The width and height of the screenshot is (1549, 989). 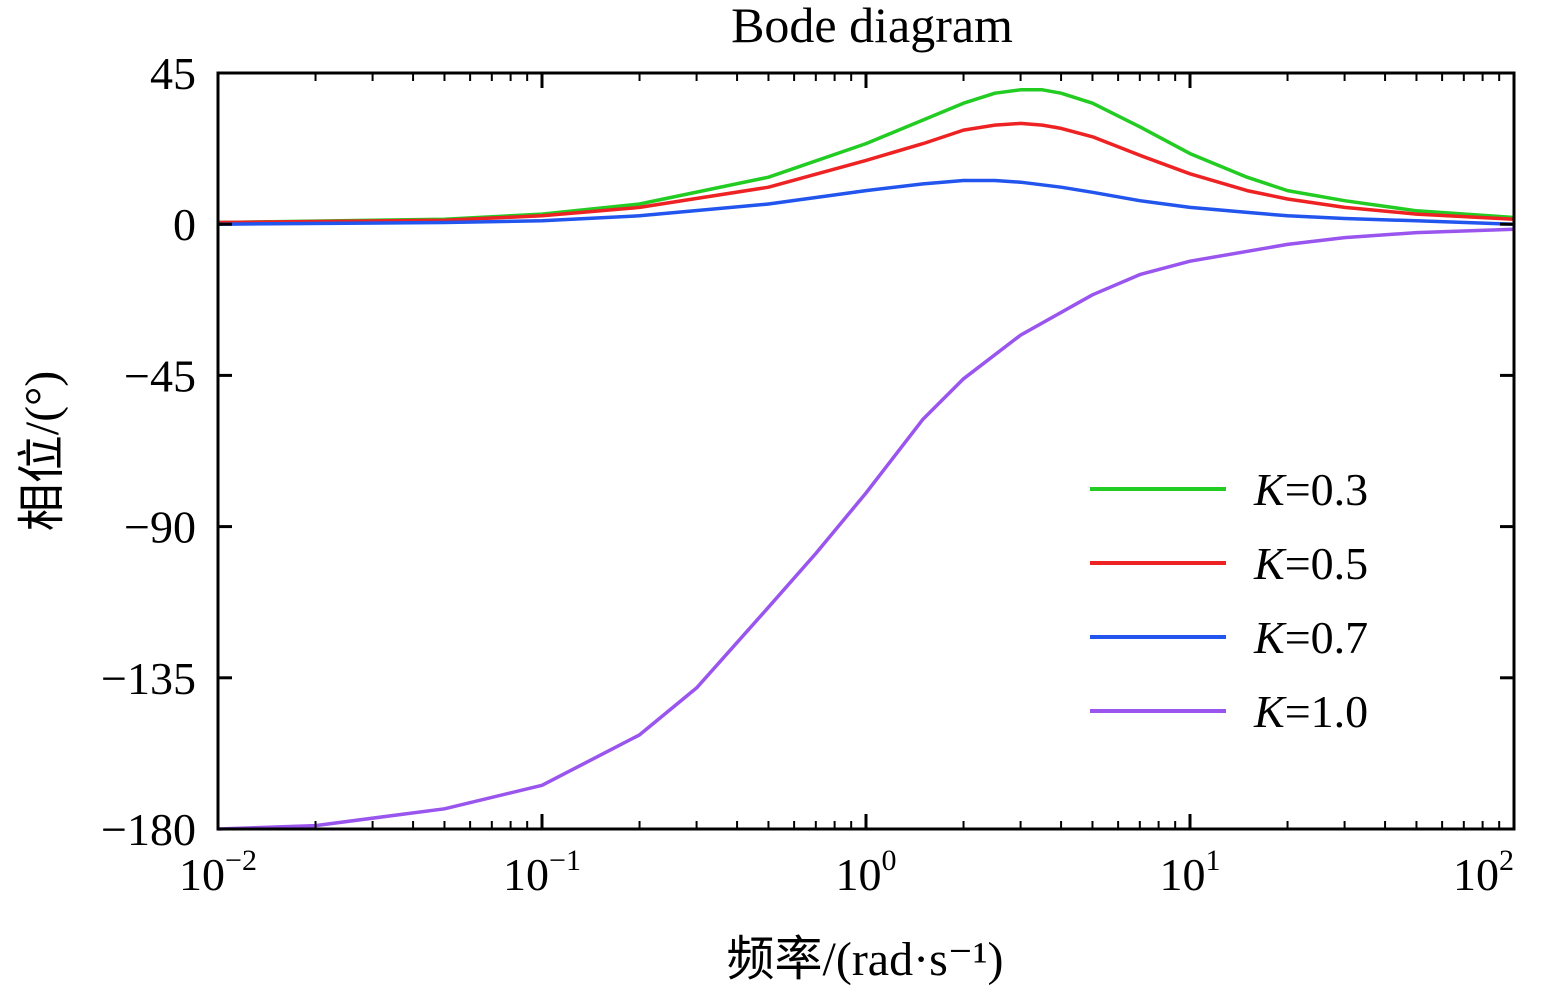 I want to click on x-axis-label: 频率/(rad·s⁻¹), so click(x=865, y=959).